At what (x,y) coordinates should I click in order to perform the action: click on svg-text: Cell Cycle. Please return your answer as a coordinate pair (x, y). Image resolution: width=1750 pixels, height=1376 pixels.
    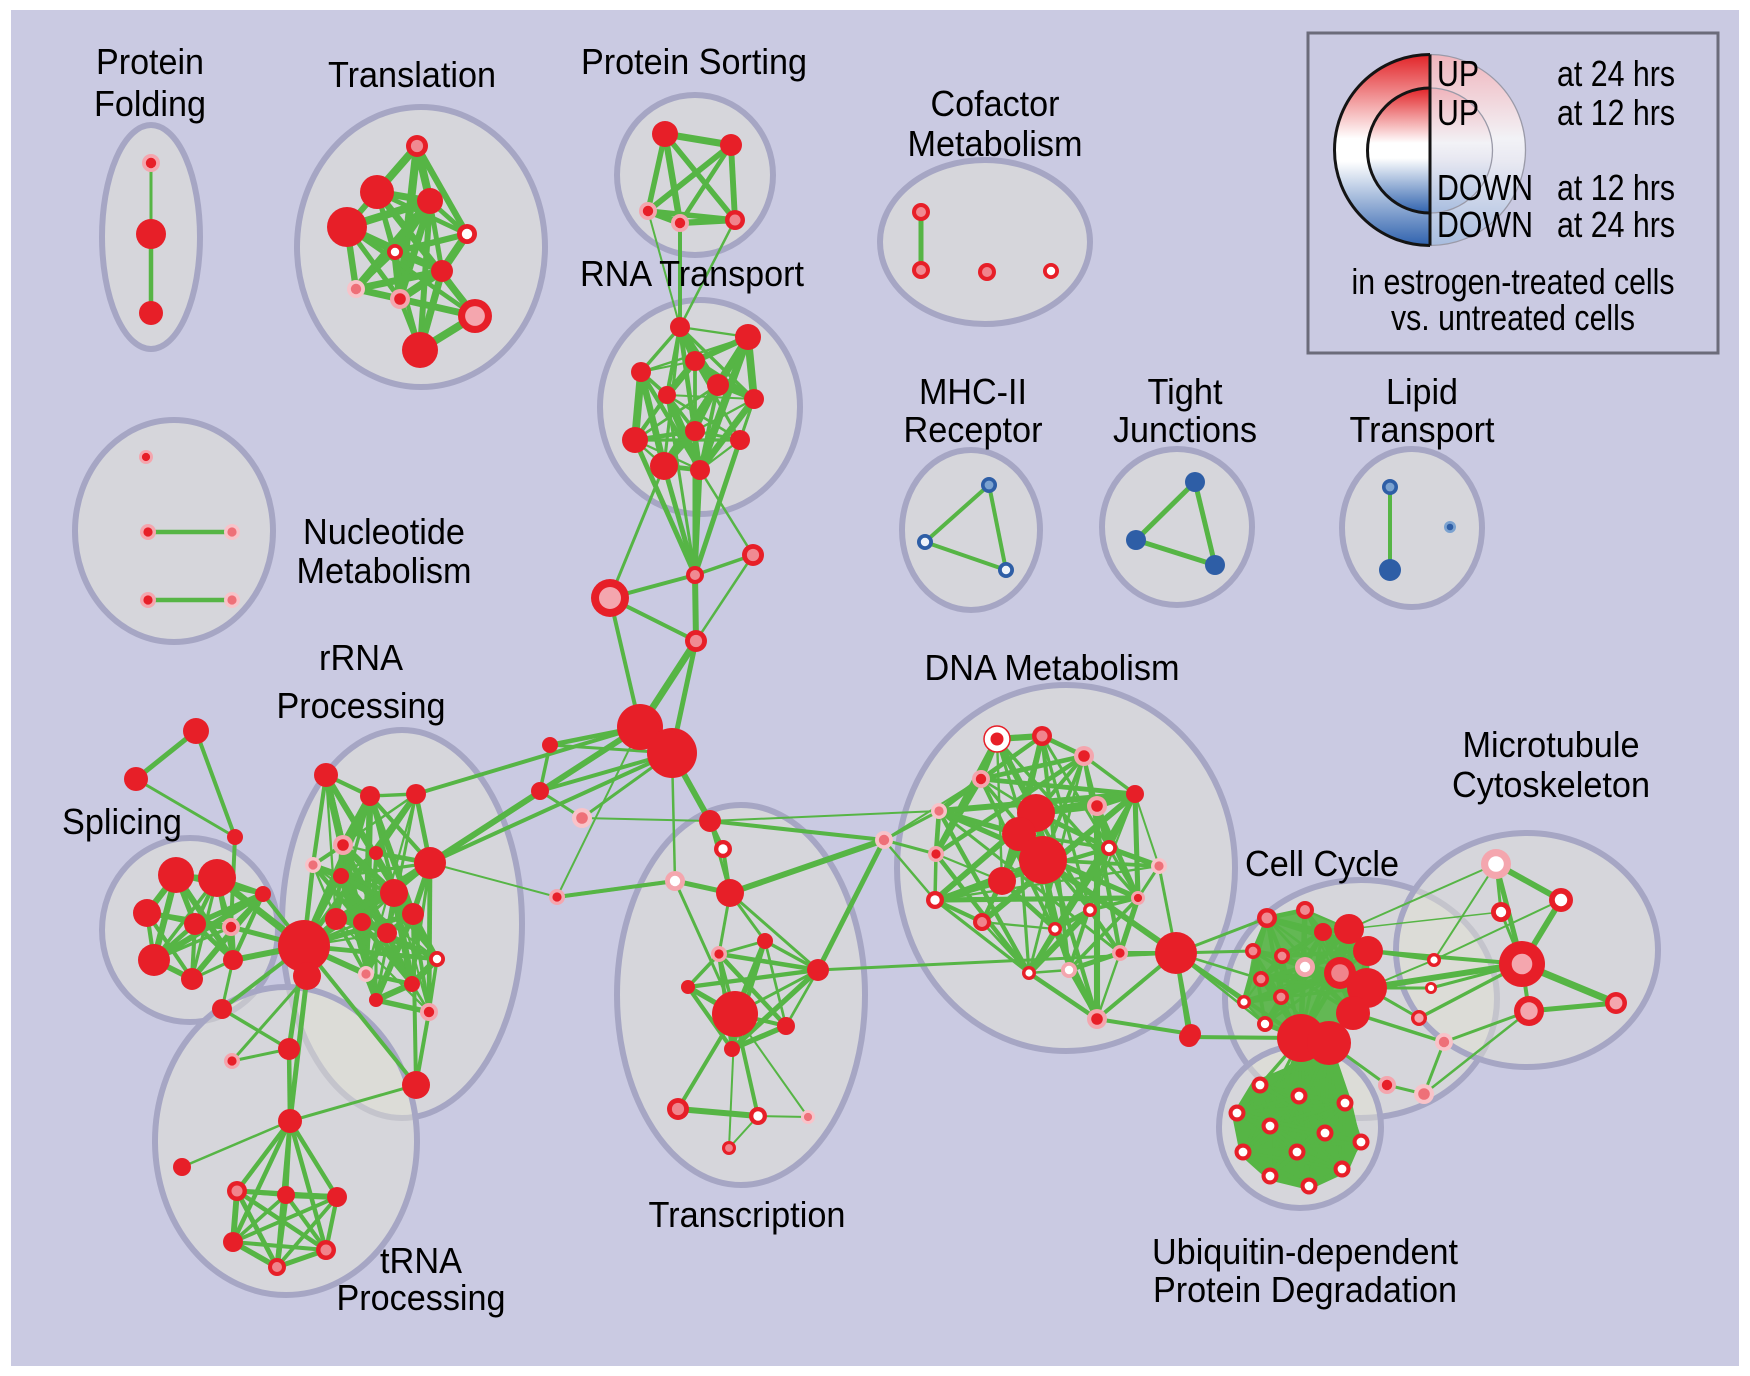
    Looking at the image, I should click on (1322, 863).